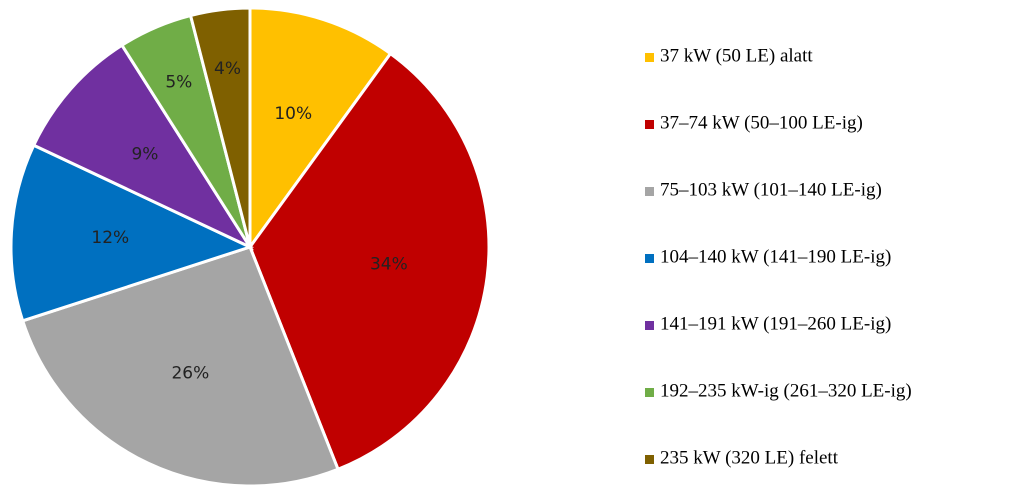 The height and width of the screenshot is (485, 1016). What do you see at coordinates (190, 374) in the screenshot?
I see `data-label: 26%` at bounding box center [190, 374].